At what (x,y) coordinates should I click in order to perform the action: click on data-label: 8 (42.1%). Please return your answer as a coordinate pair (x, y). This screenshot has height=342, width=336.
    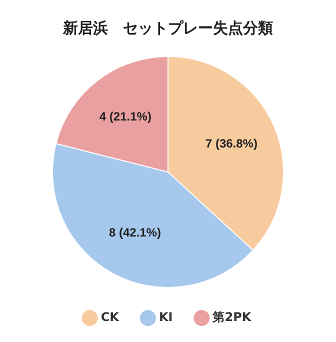
    Looking at the image, I should click on (135, 232).